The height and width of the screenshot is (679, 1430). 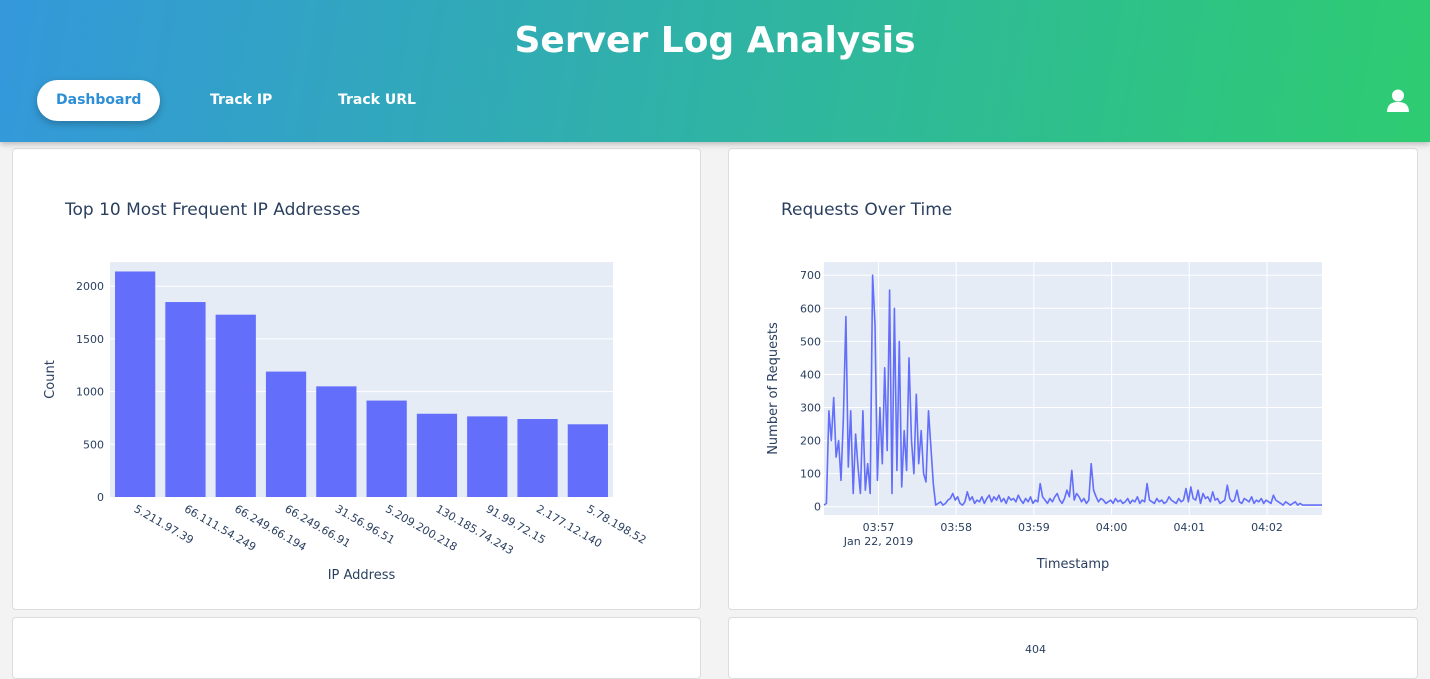 What do you see at coordinates (356, 648) in the screenshot?
I see `lower-left-card` at bounding box center [356, 648].